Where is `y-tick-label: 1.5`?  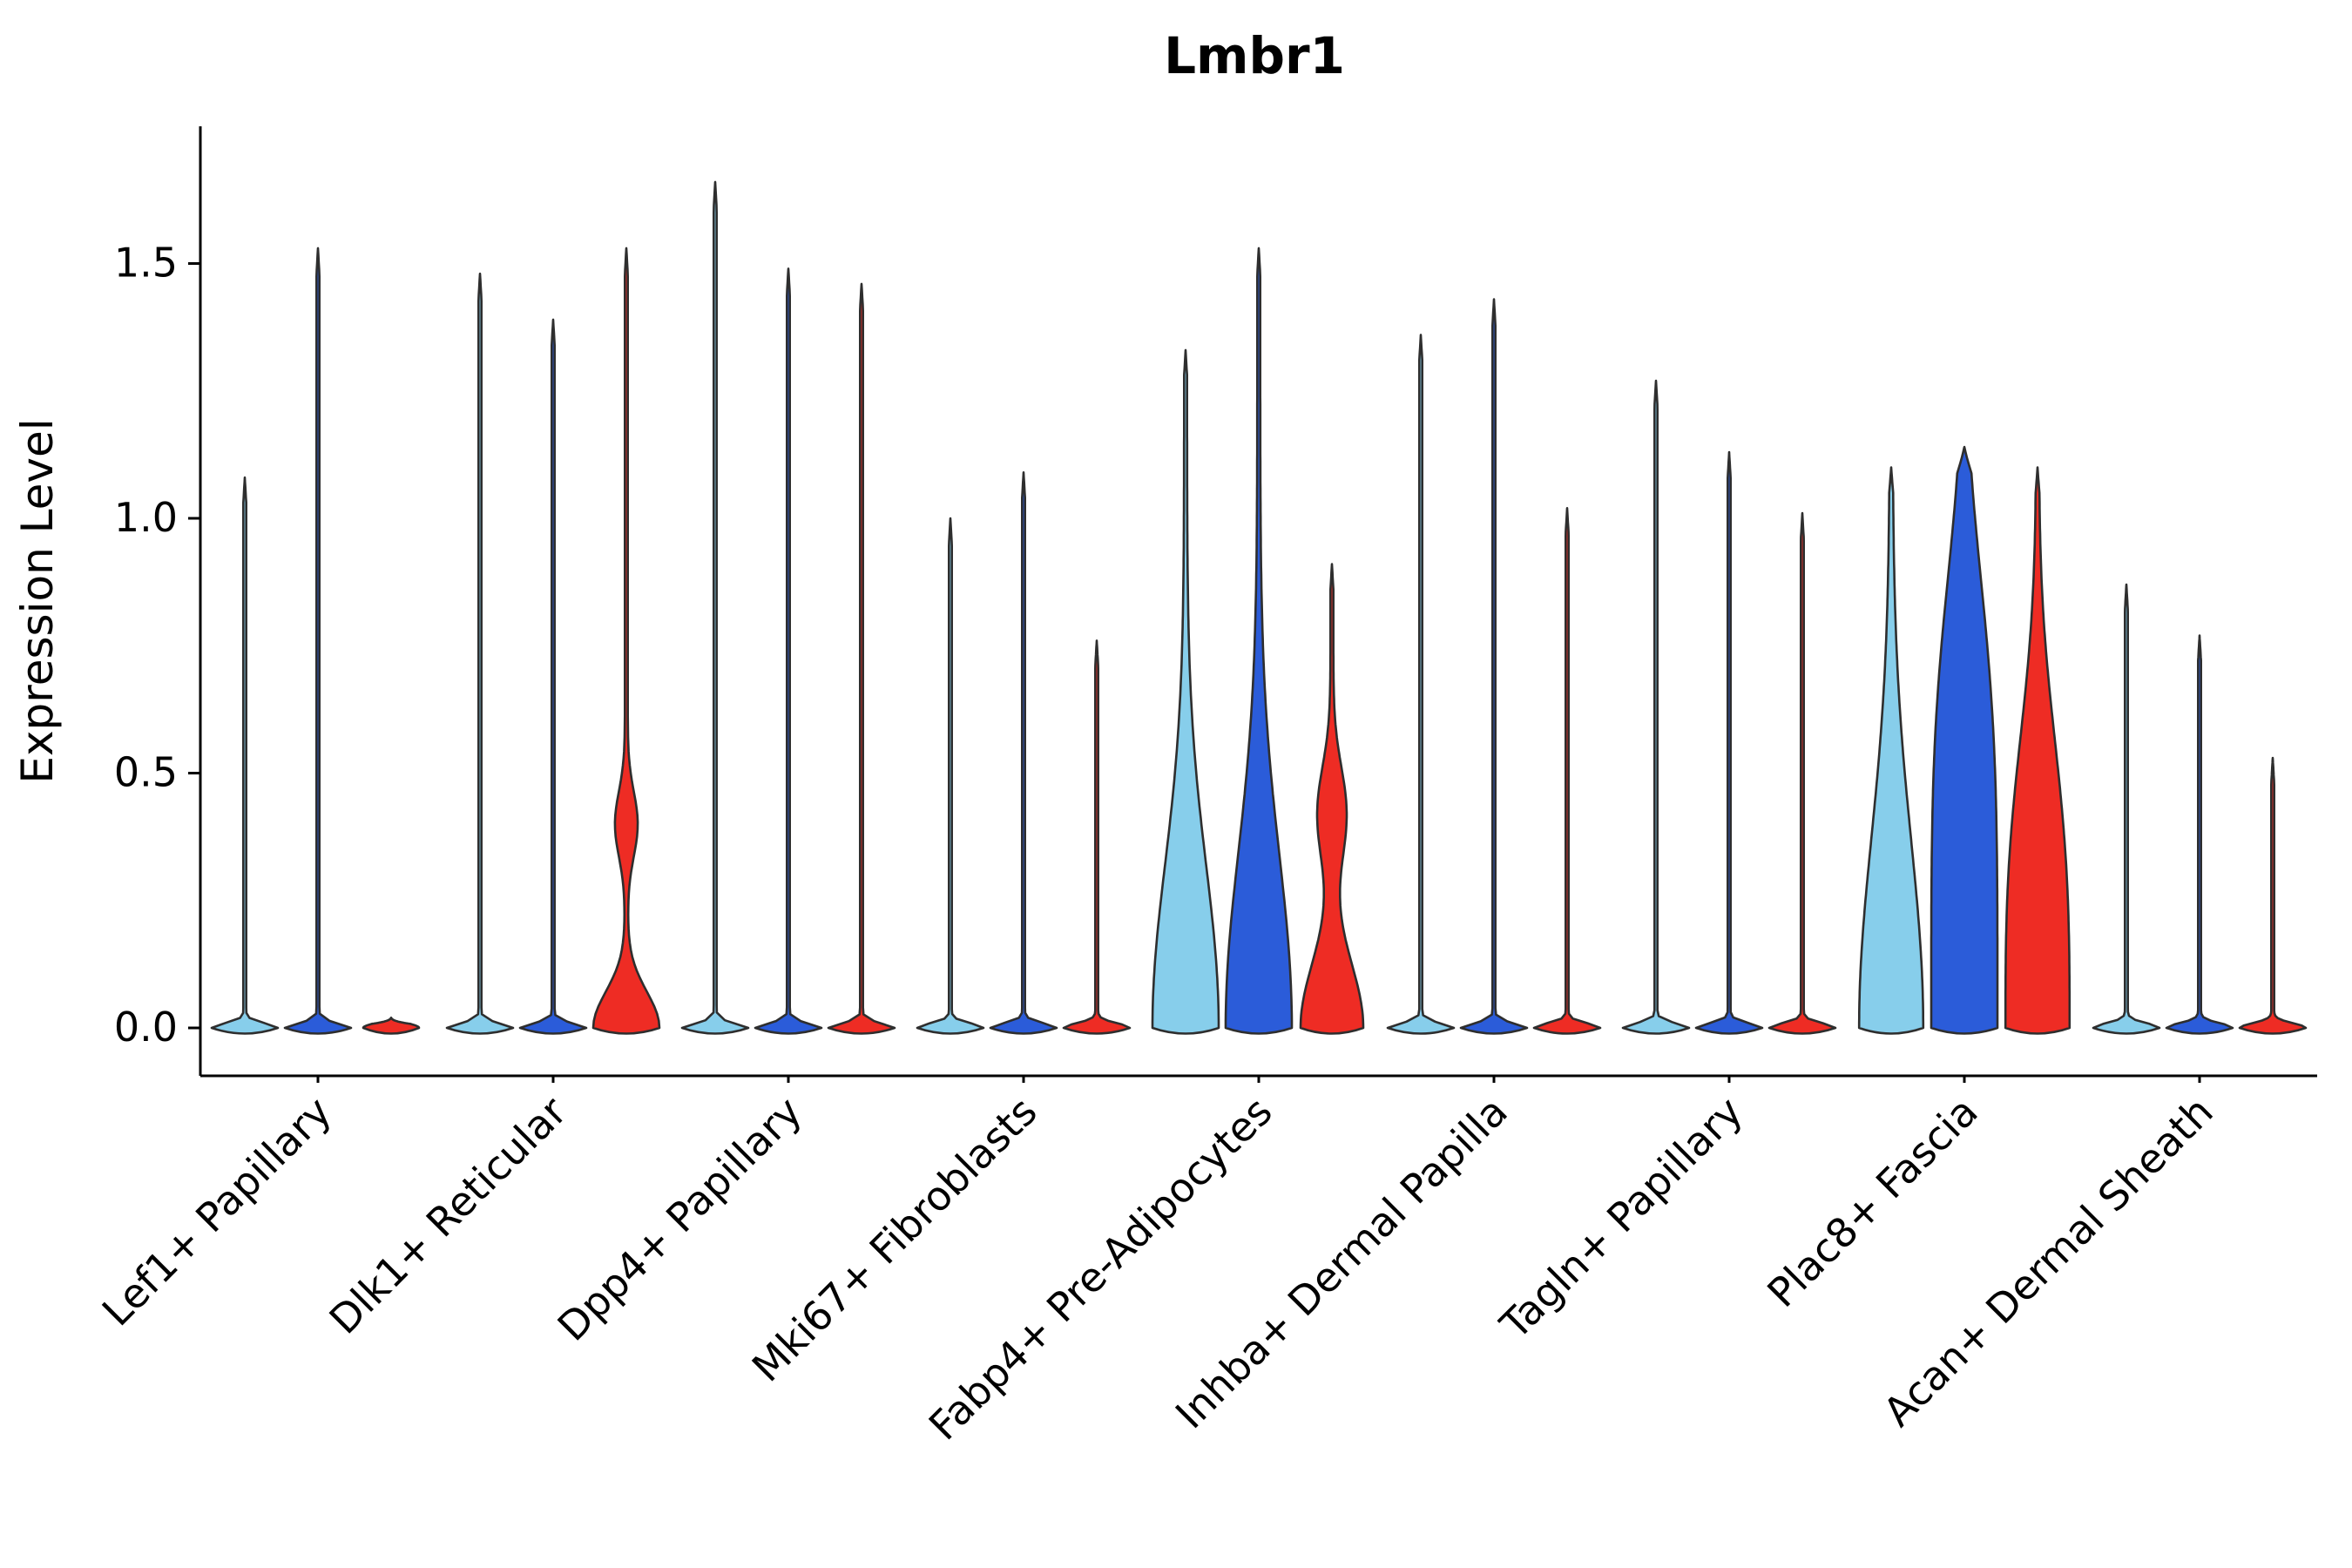
y-tick-label: 1.5 is located at coordinates (146, 263).